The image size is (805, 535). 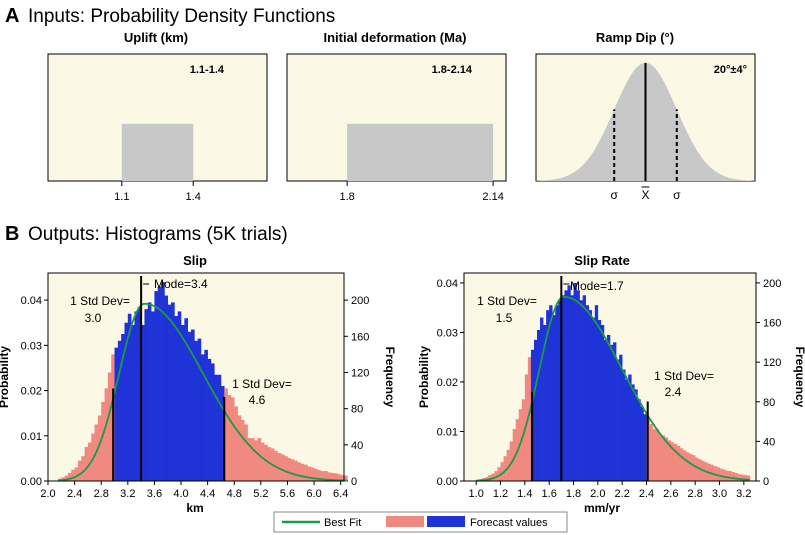 I want to click on ramp-dip-range-label: 20°±4°, so click(x=730, y=70).